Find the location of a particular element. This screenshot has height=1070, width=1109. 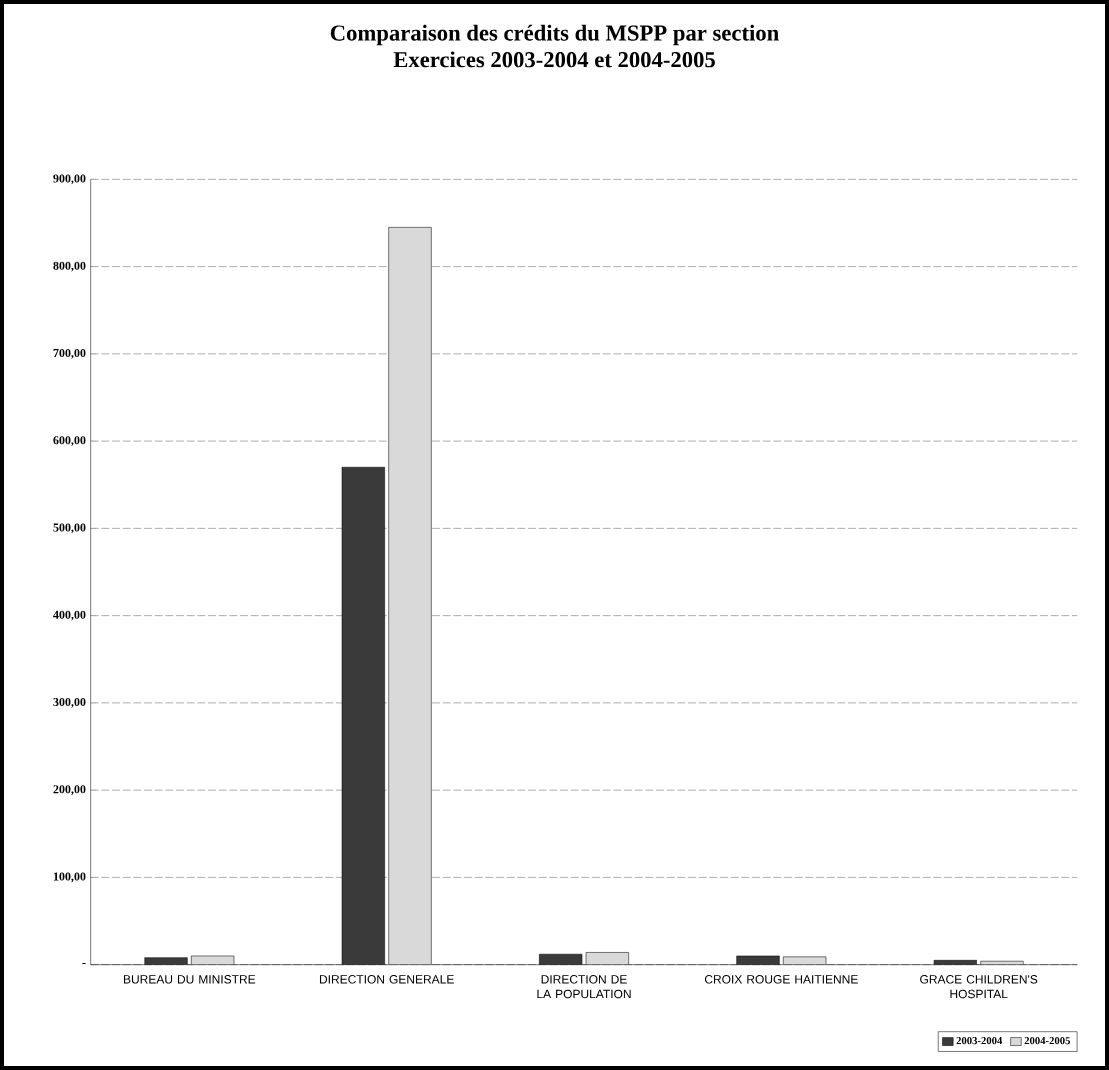

y-tick-label: - is located at coordinates (84, 964).